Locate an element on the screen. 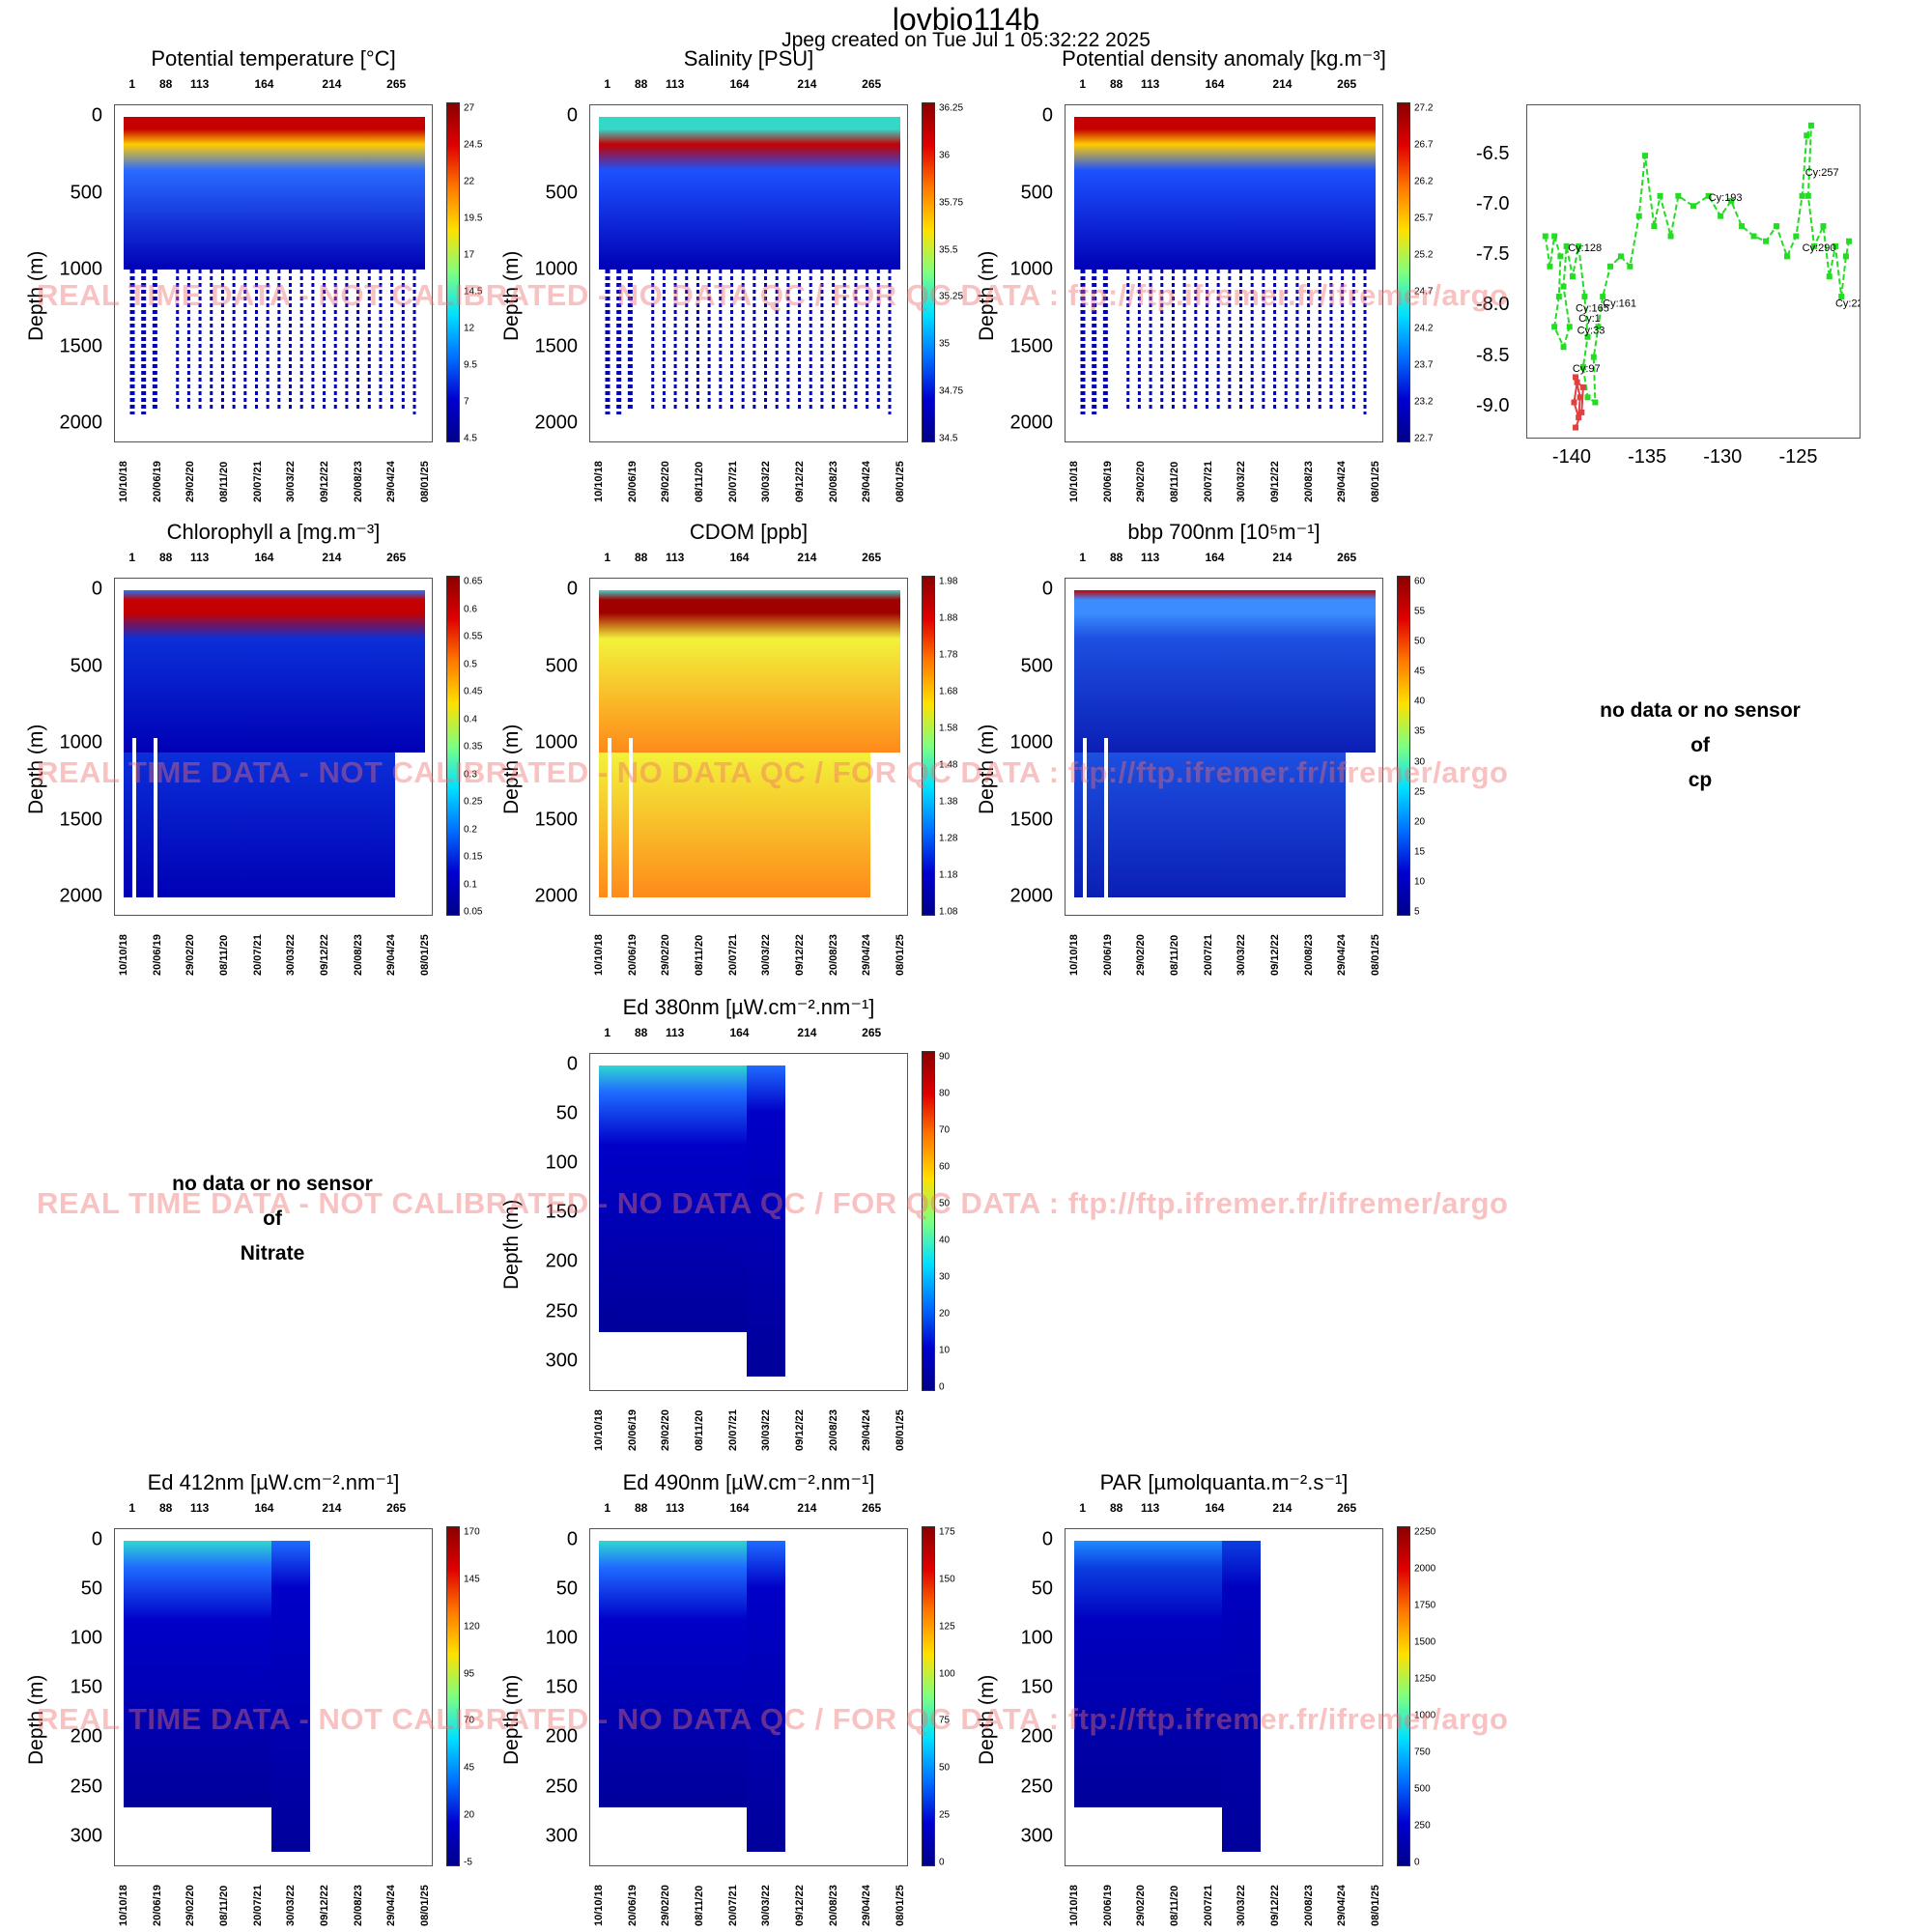  ytick-label: 1500 is located at coordinates (81, 819).